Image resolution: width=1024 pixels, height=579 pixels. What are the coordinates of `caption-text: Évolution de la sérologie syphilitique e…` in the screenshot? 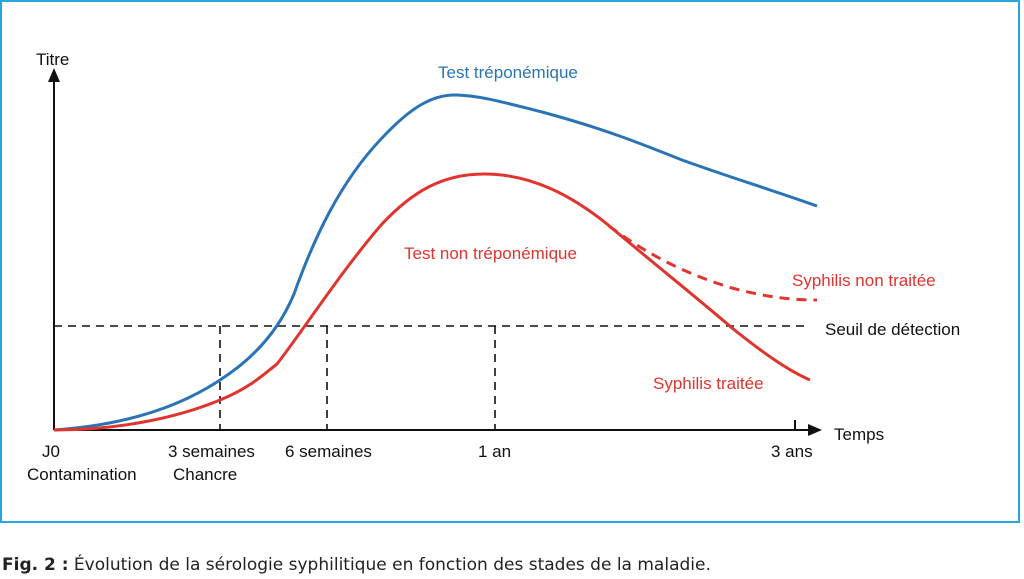 It's located at (389, 565).